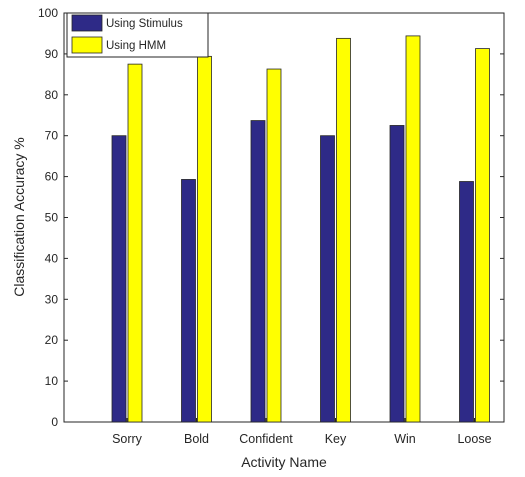 This screenshot has width=525, height=477. I want to click on legend-label-hmm: Using HMM, so click(136, 46).